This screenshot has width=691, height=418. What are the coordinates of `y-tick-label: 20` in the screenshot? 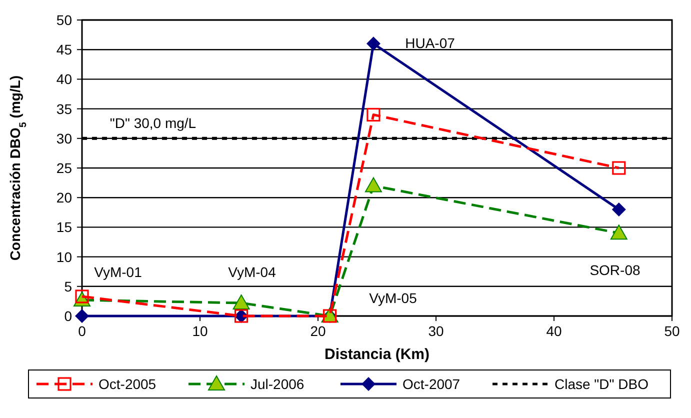 It's located at (64, 198).